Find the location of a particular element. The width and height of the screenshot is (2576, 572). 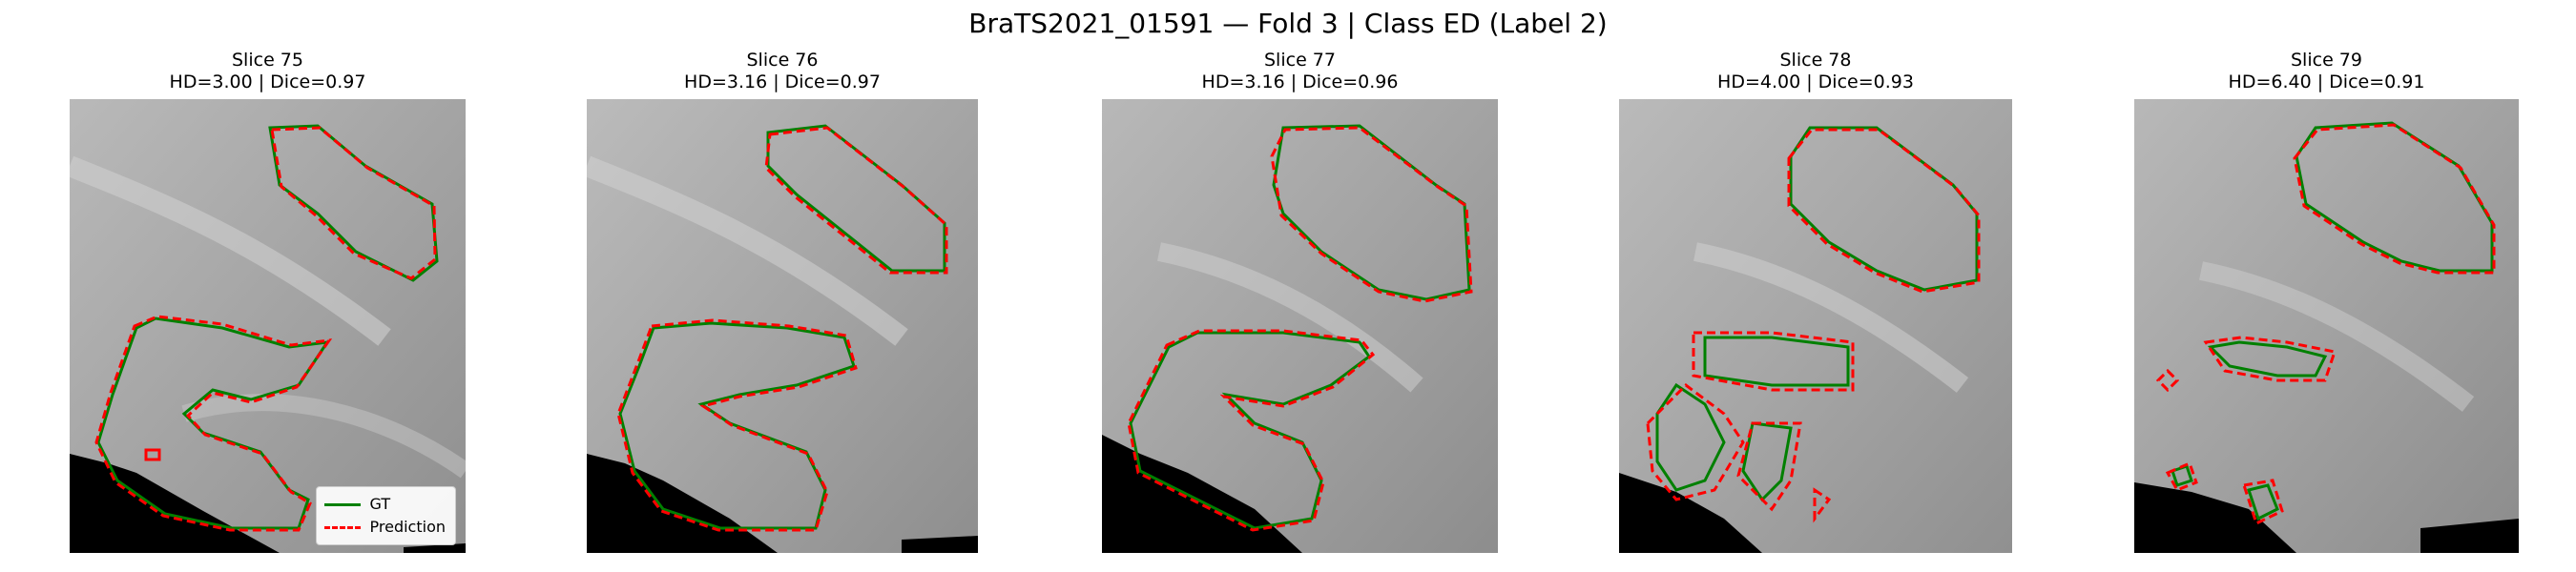

legend-prediction-label: Prediction is located at coordinates (407, 527).